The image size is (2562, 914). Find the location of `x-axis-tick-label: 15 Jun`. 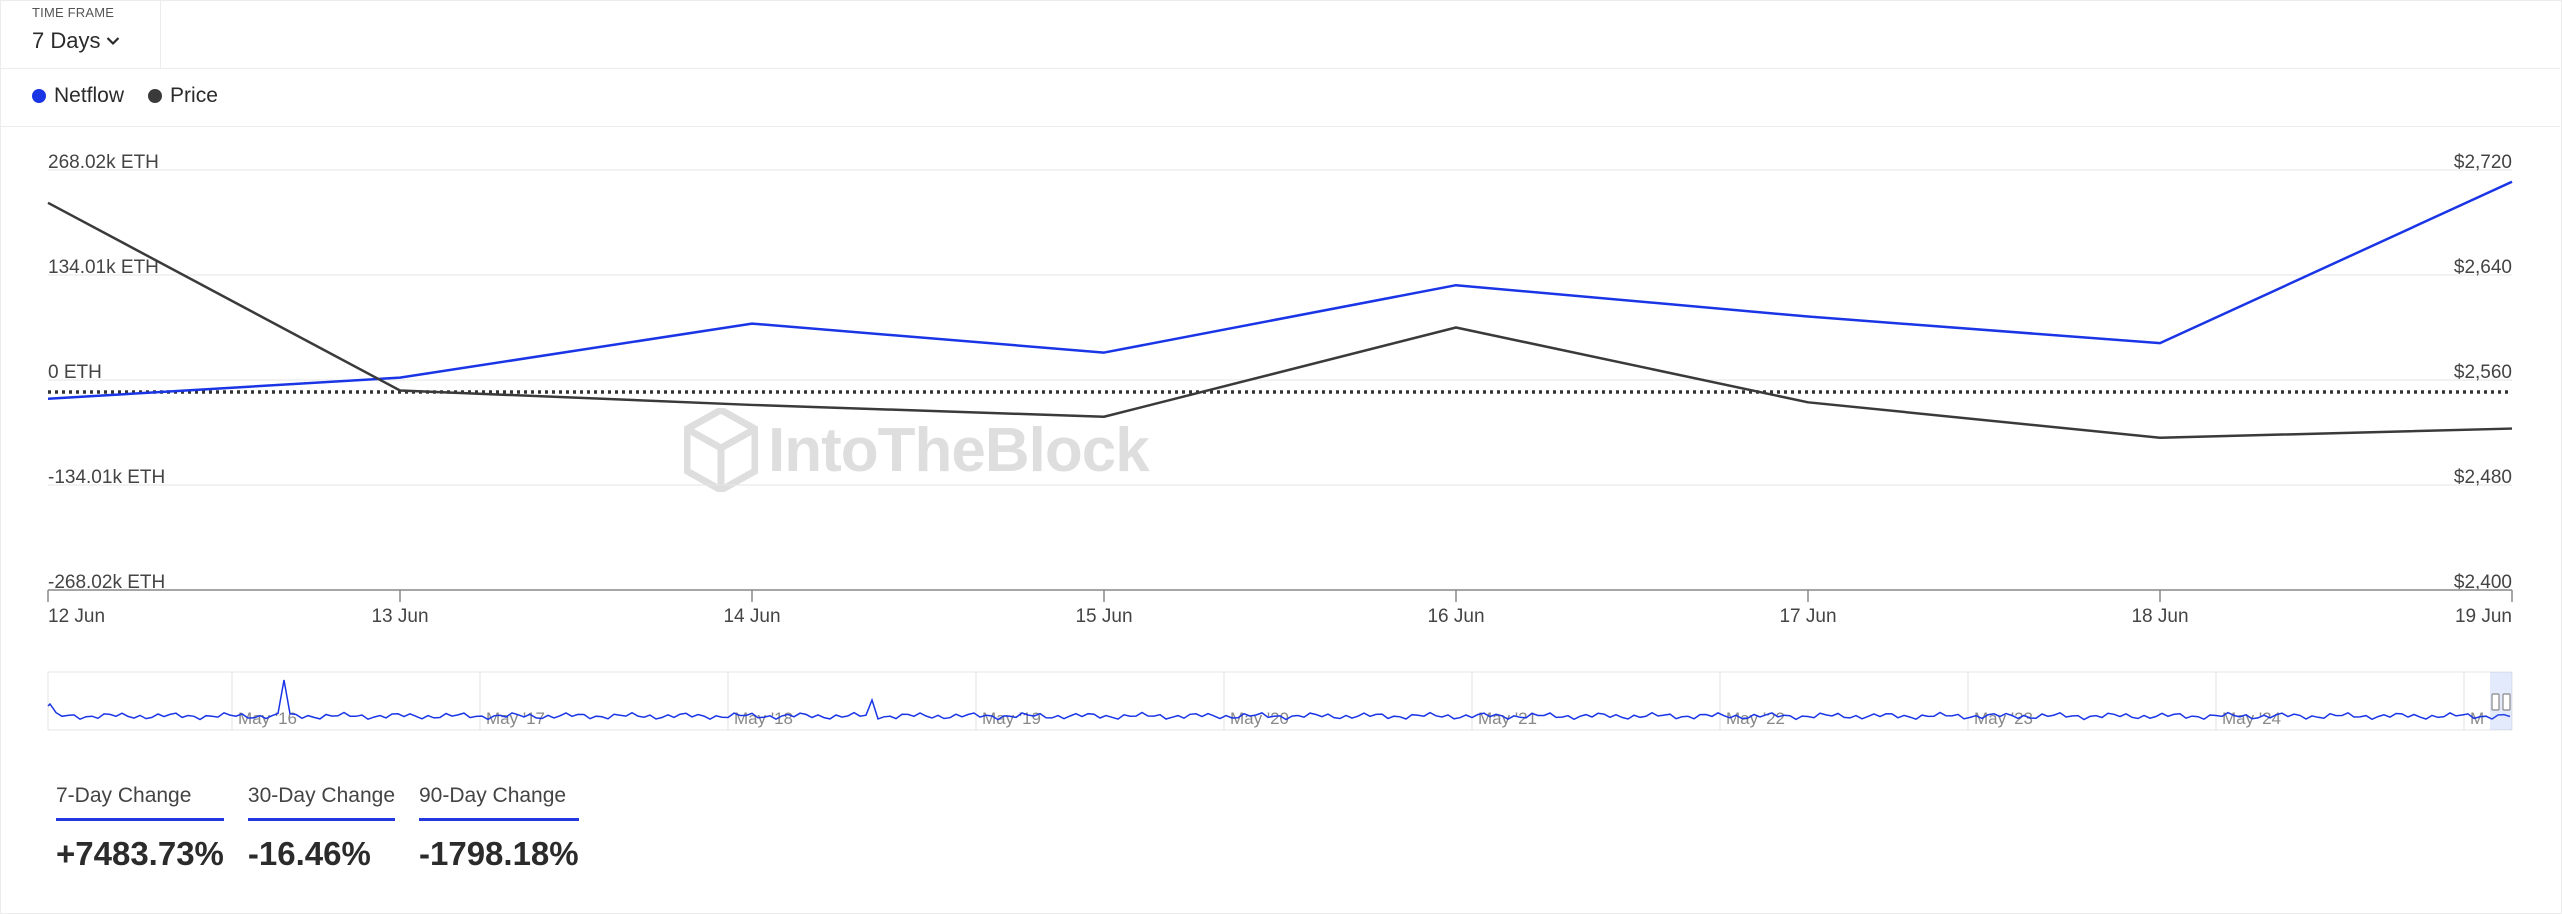

x-axis-tick-label: 15 Jun is located at coordinates (1103, 616).